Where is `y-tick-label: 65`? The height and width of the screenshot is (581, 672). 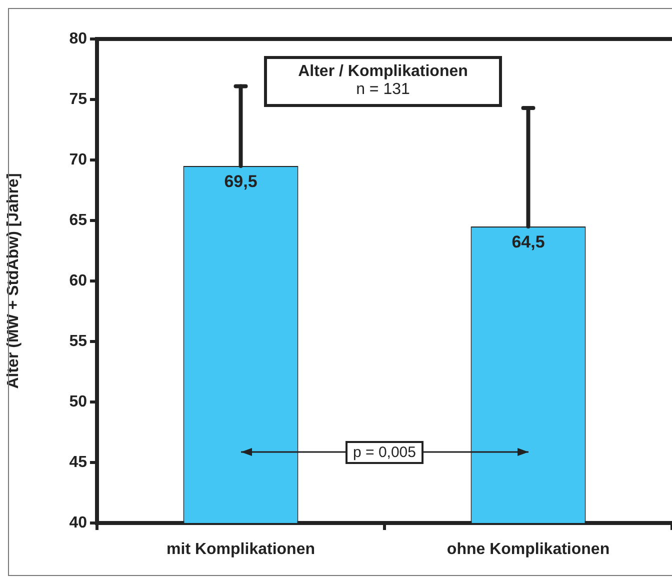
y-tick-label: 65 is located at coordinates (78, 220).